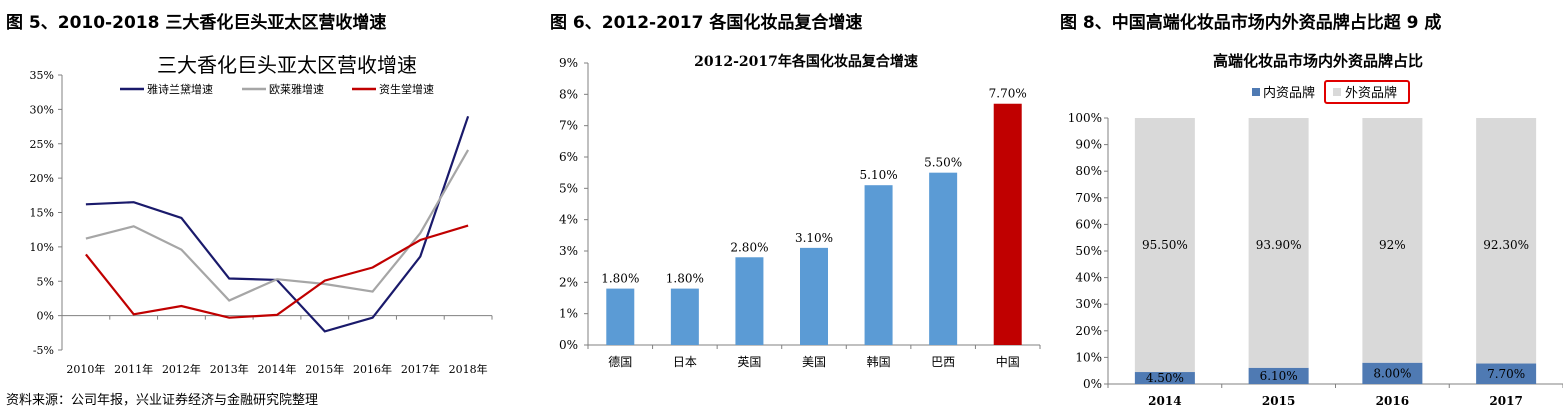 This screenshot has height=419, width=1563. I want to click on x-tick-label: 中国, so click(1008, 361).